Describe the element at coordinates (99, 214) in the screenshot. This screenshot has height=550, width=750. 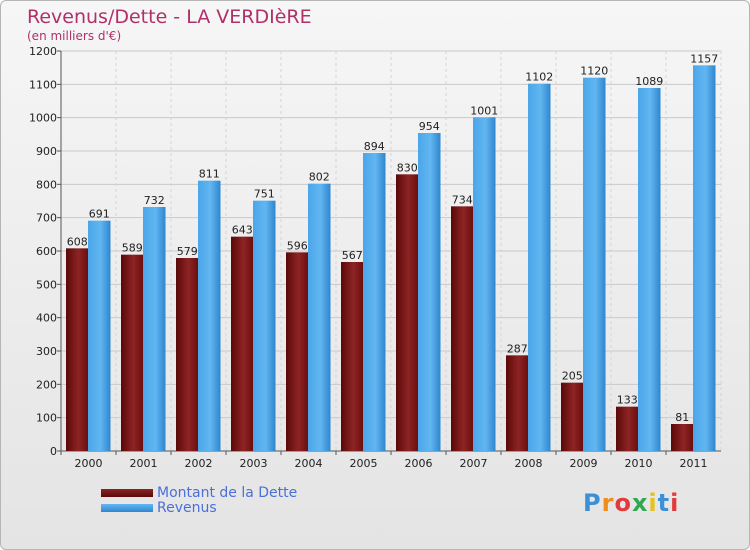
I see `data-label: 691` at that location.